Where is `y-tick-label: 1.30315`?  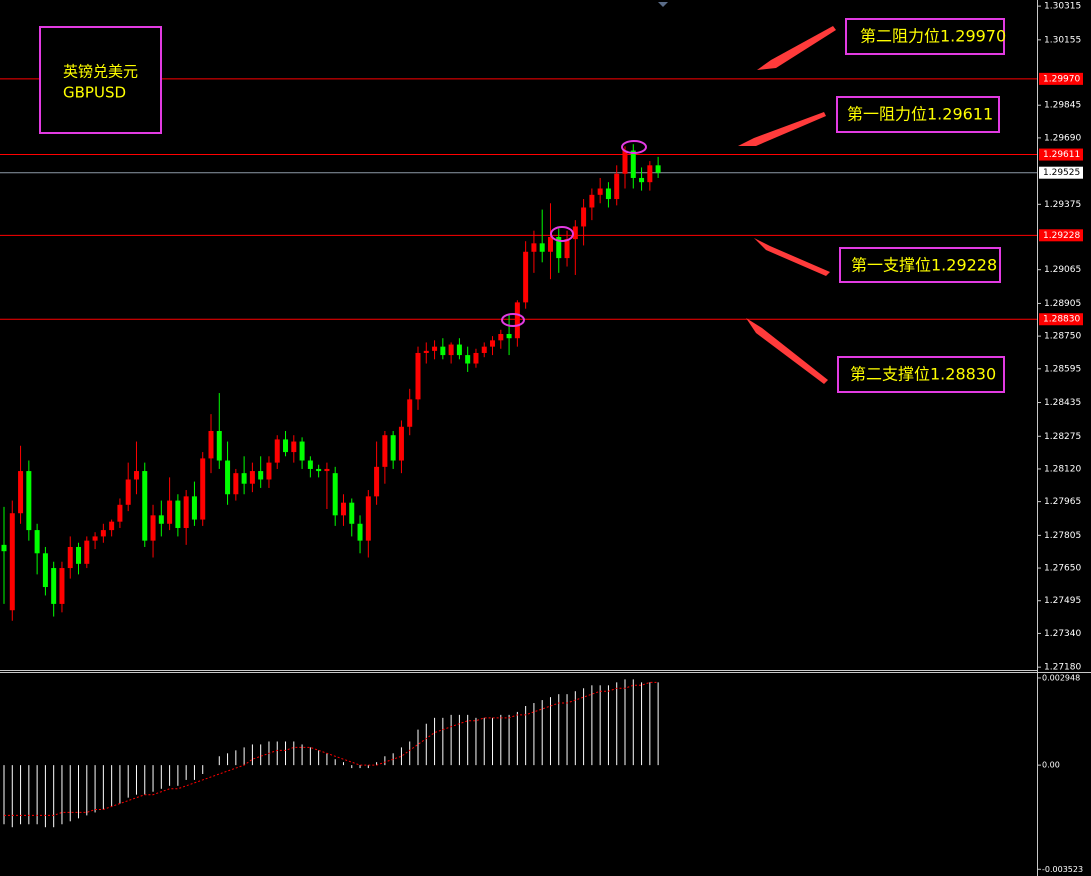
y-tick-label: 1.30315 is located at coordinates (1062, 7).